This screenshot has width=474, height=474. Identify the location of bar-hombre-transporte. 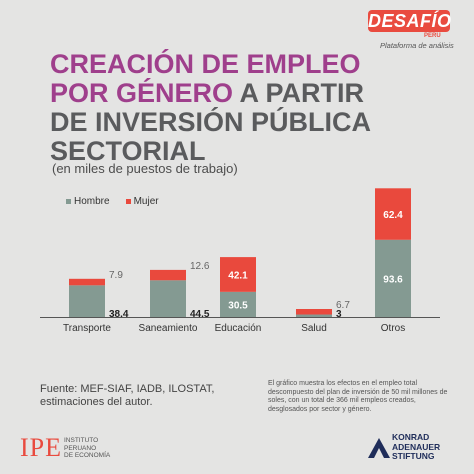
(87, 301).